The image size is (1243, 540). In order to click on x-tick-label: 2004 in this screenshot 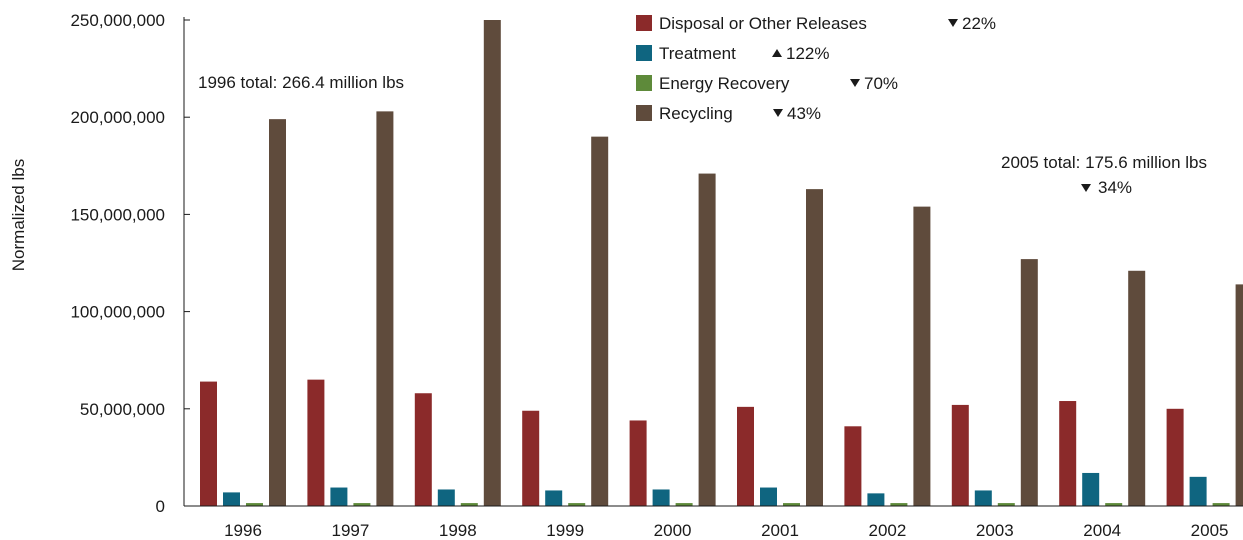, I will do `click(1102, 530)`.